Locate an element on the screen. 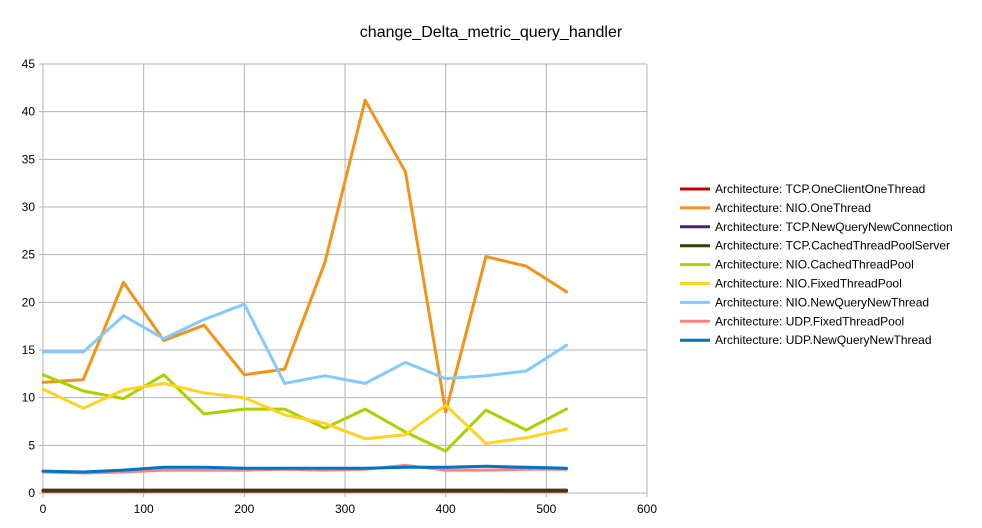  legend-item: Architecture: TCP.OneClientOneThread is located at coordinates (802, 189).